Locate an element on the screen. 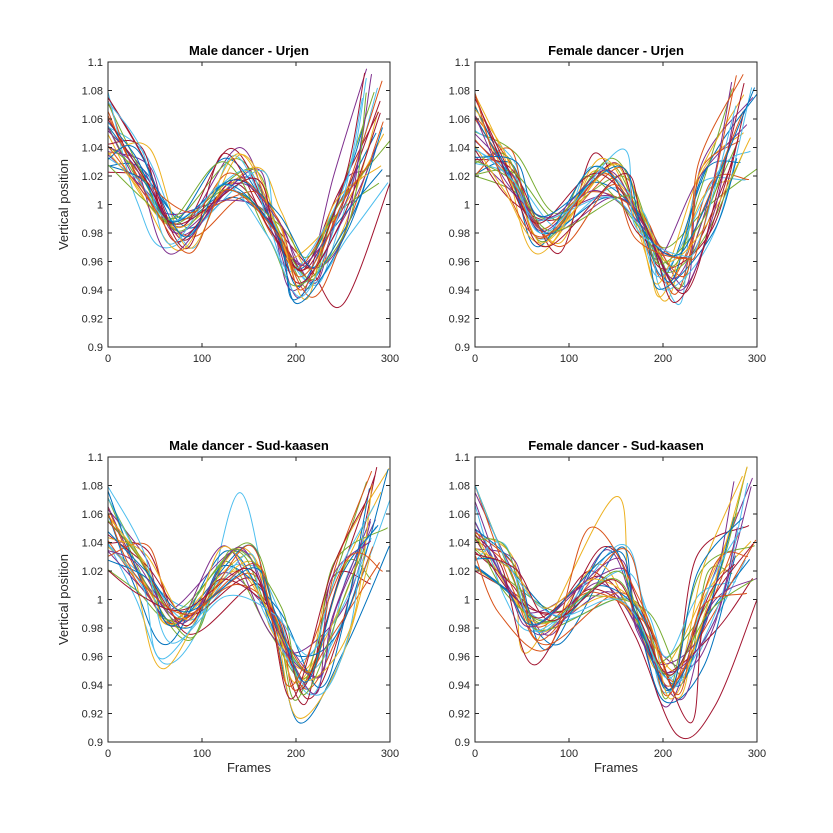  chart-title: Female dancer - Urjen is located at coordinates (616, 50).